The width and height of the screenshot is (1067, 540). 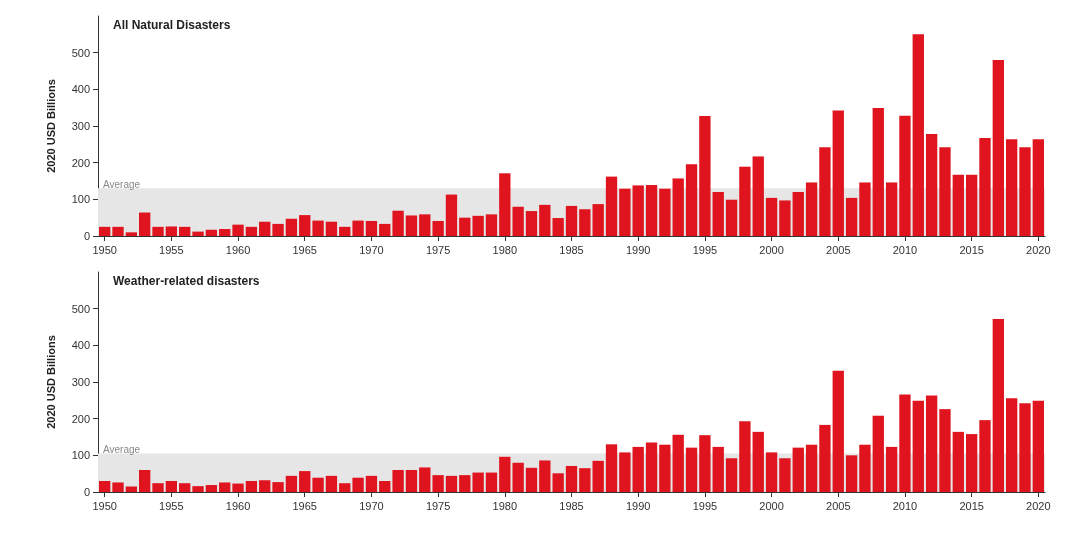 What do you see at coordinates (50, 382) in the screenshot?
I see `y-axis-title: 2020 USD Billions` at bounding box center [50, 382].